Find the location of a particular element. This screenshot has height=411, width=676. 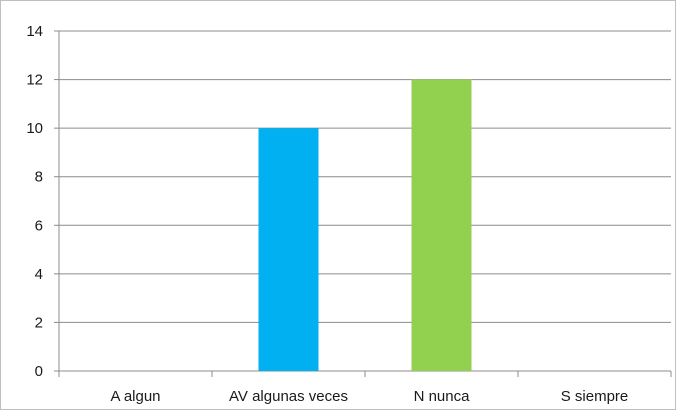

y-tick-label: 10 is located at coordinates (34, 128).